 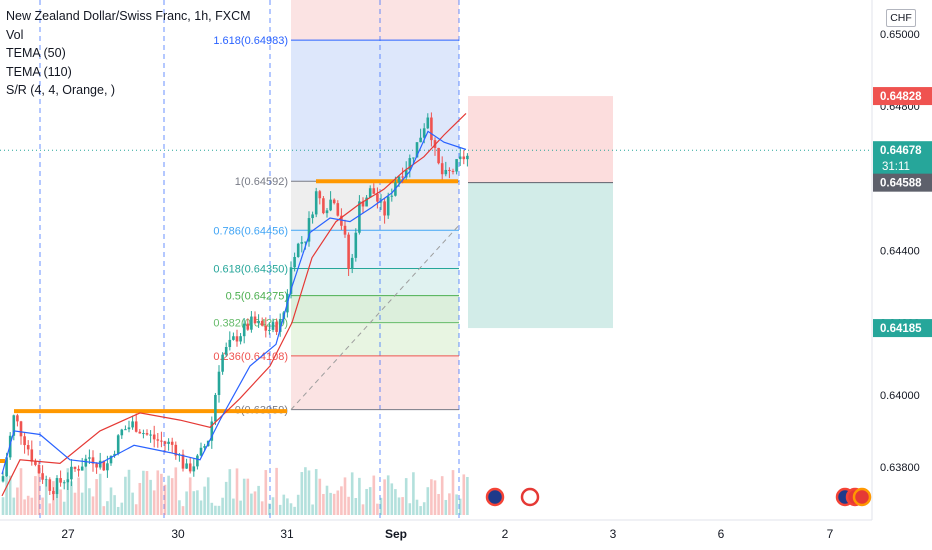 I want to click on fib-label-6: 0.236(0.64108), so click(x=250, y=357).